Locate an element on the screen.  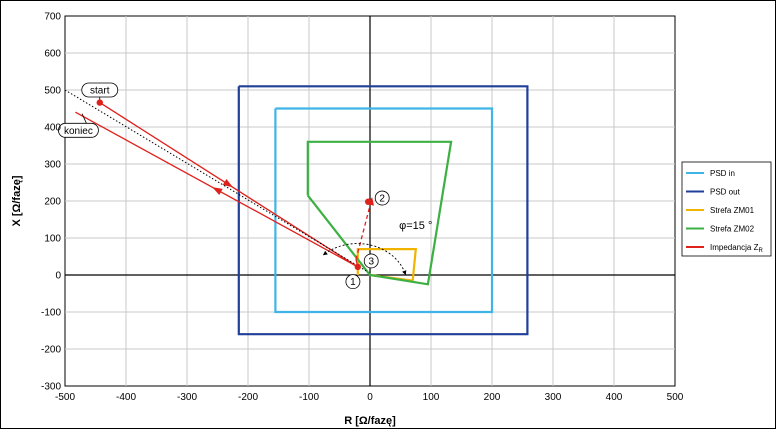
x-tick-label: -200 is located at coordinates (248, 397).